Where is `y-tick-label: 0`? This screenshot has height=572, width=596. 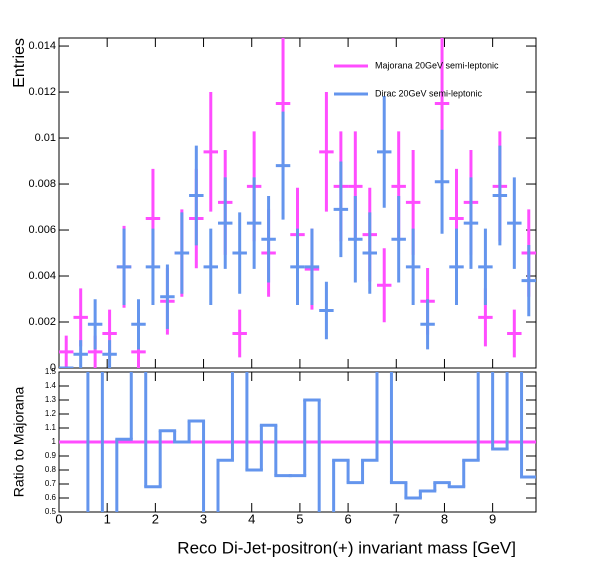 y-tick-label: 0 is located at coordinates (53, 368).